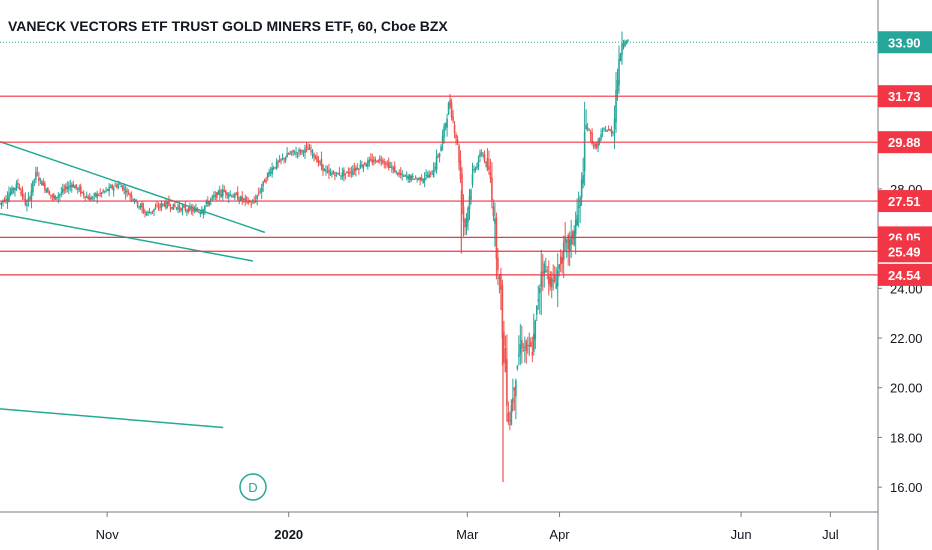 The image size is (932, 550). I want to click on level-price-label: 27.51, so click(904, 201).